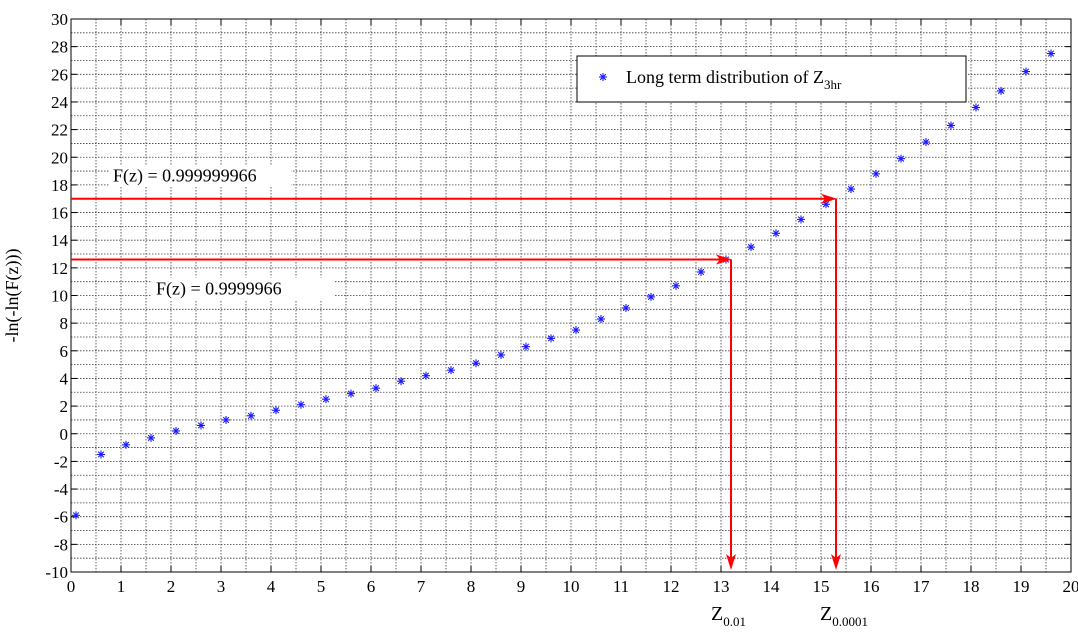 The image size is (1078, 632). Describe the element at coordinates (59, 47) in the screenshot. I see `y-tick-label: 28` at that location.